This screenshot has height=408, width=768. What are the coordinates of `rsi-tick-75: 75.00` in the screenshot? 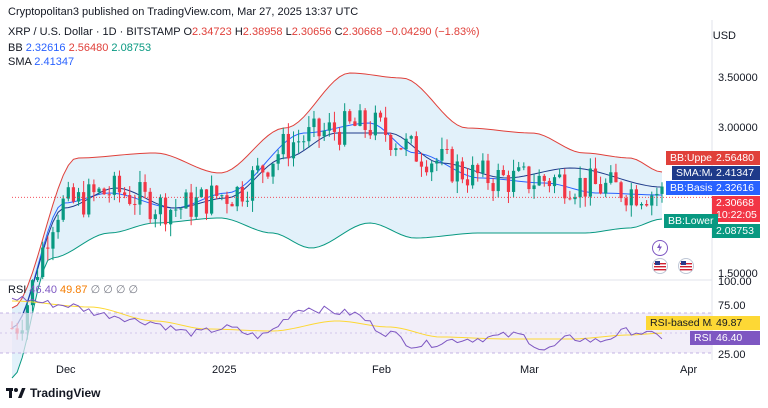 It's located at (732, 306).